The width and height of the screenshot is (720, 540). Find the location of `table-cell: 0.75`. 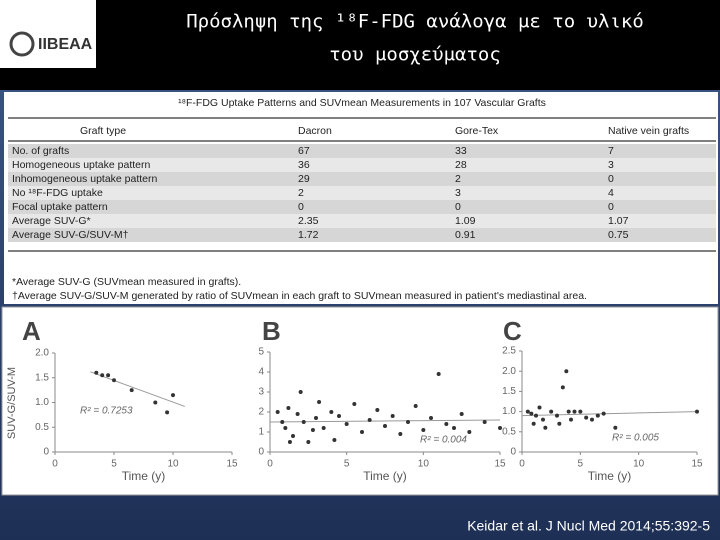

table-cell: 0.75 is located at coordinates (618, 235).